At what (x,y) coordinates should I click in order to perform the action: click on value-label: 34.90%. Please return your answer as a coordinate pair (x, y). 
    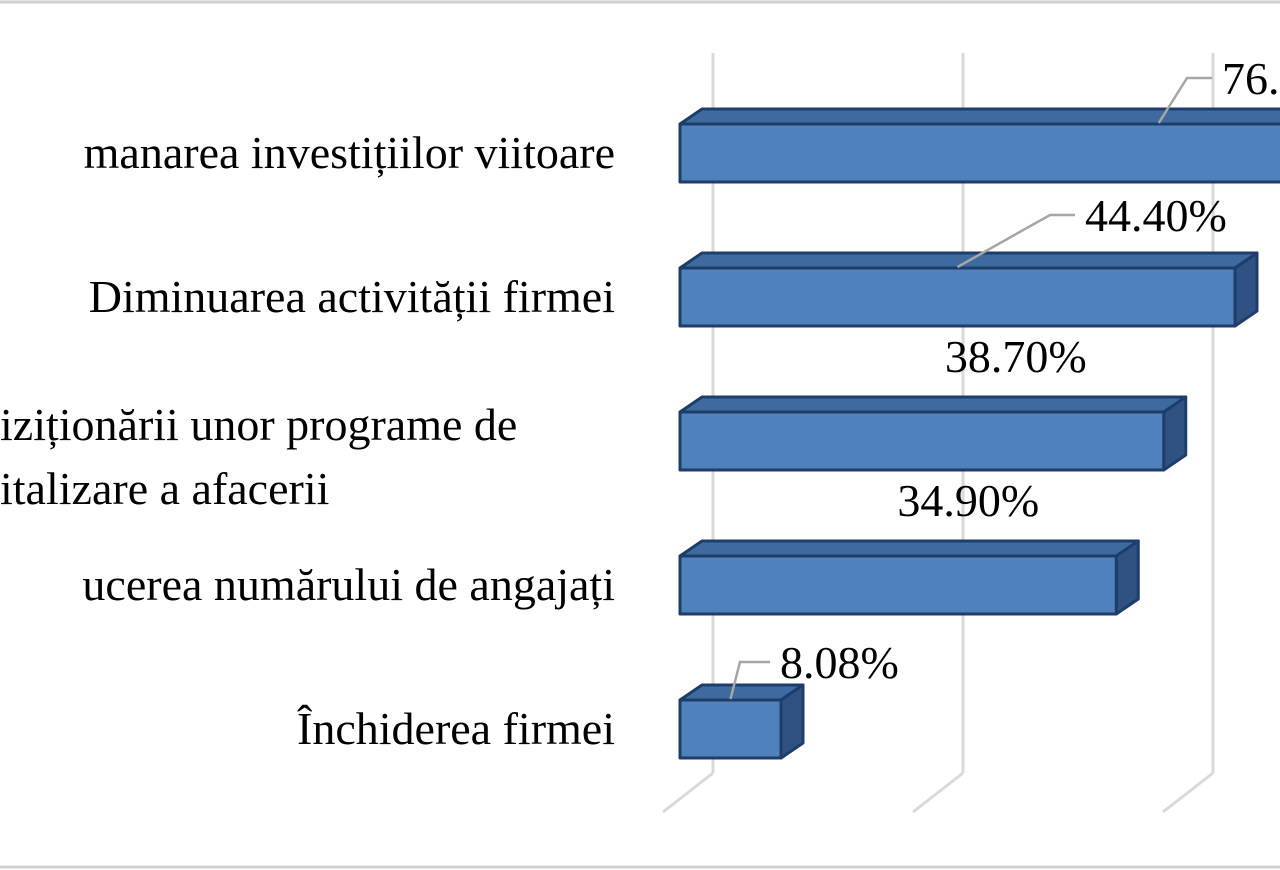
    Looking at the image, I should click on (968, 500).